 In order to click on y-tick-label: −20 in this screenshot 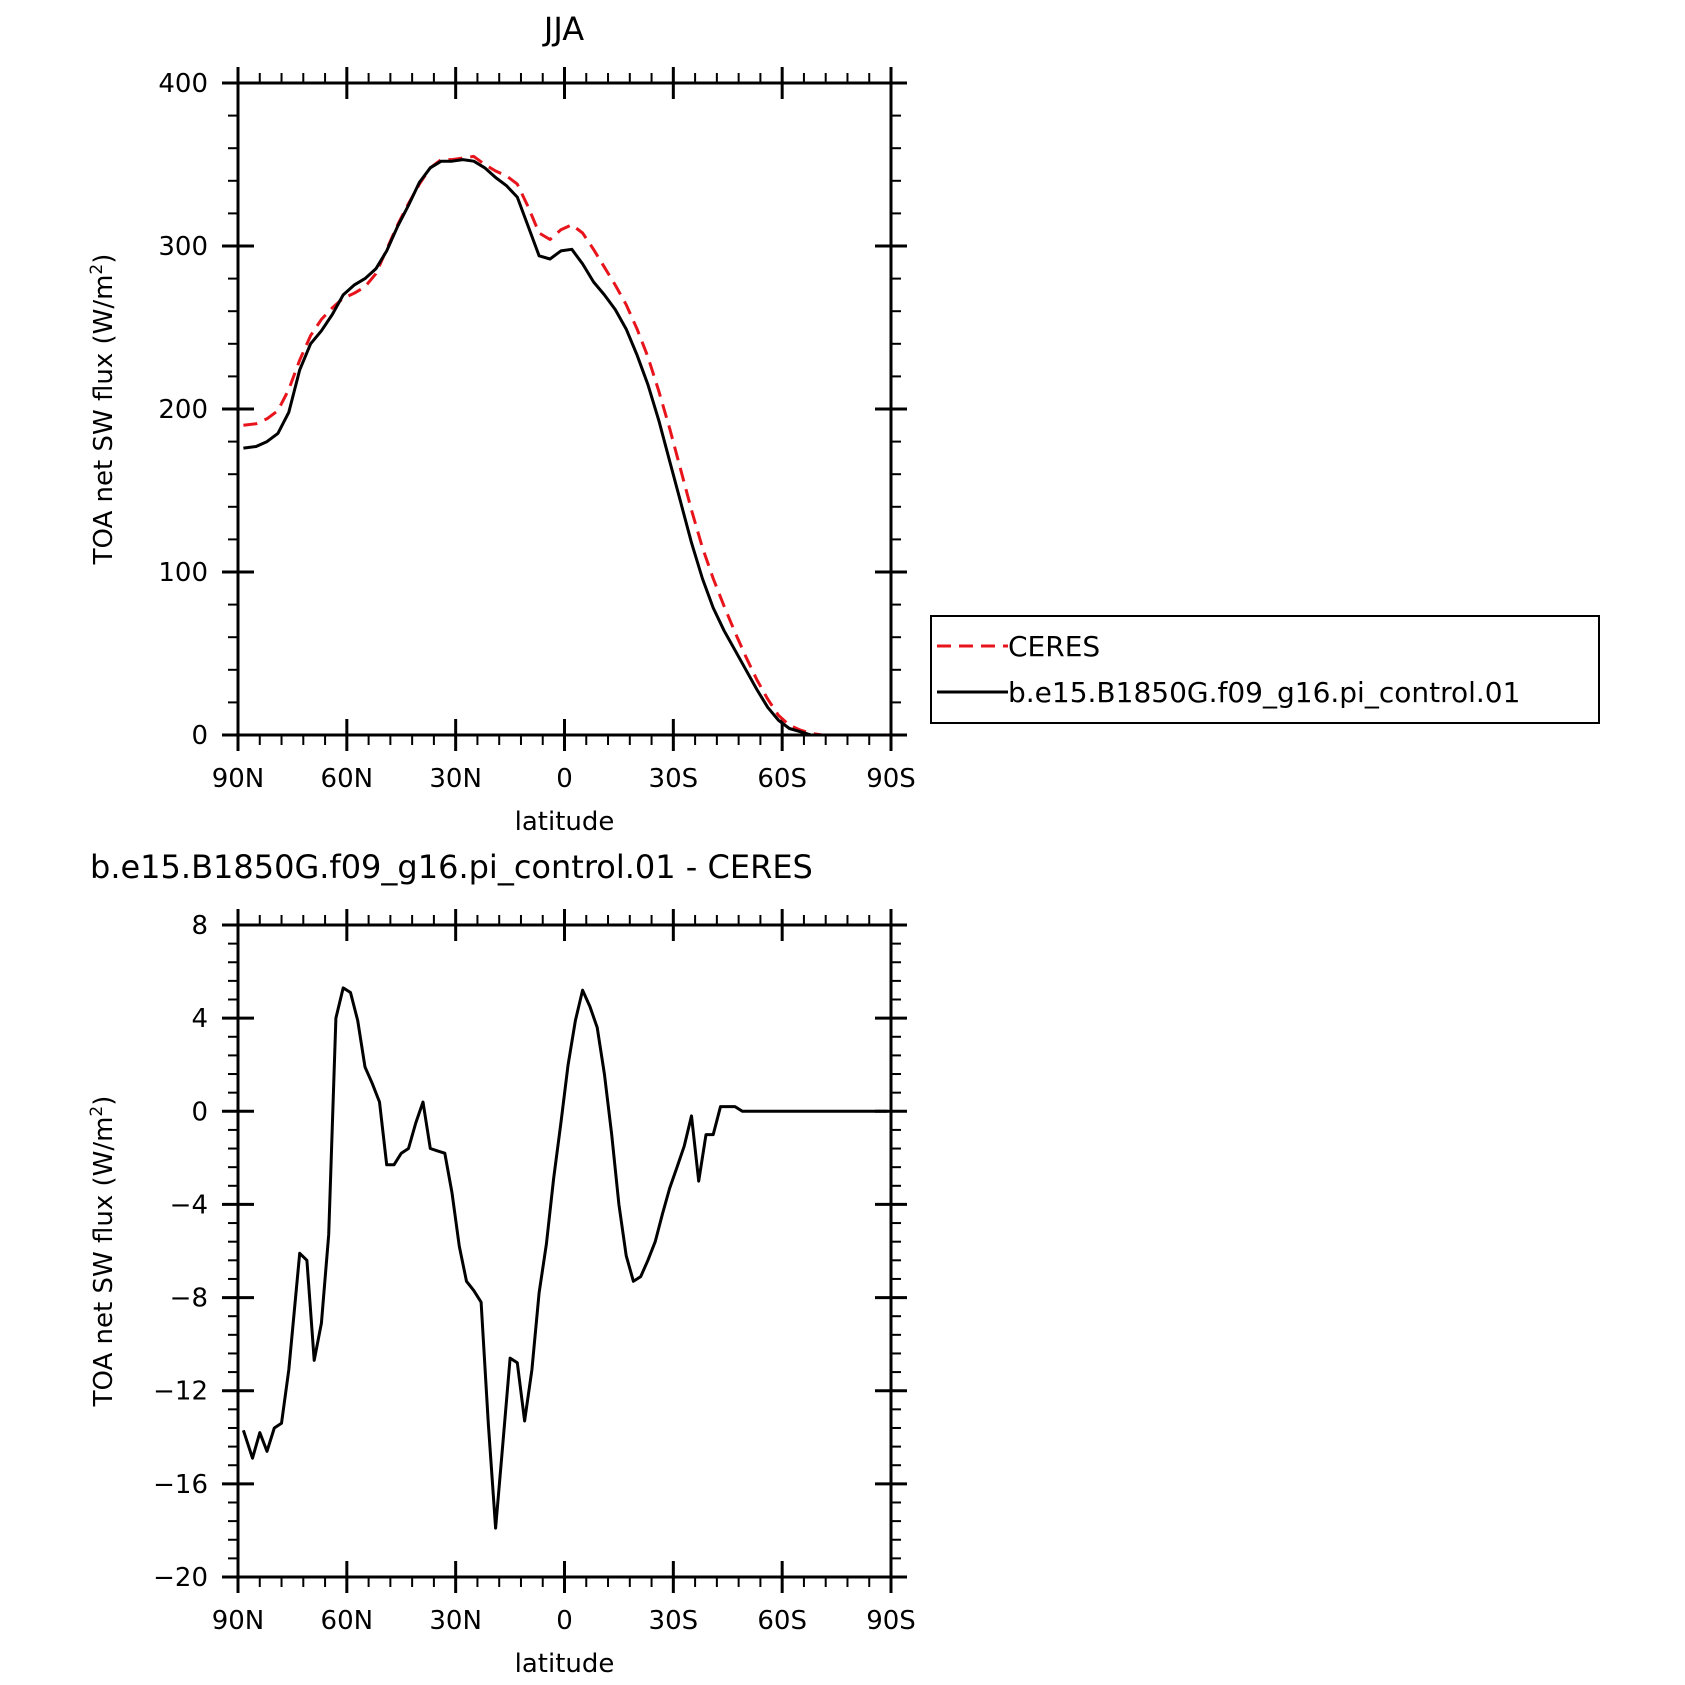, I will do `click(180, 1578)`.